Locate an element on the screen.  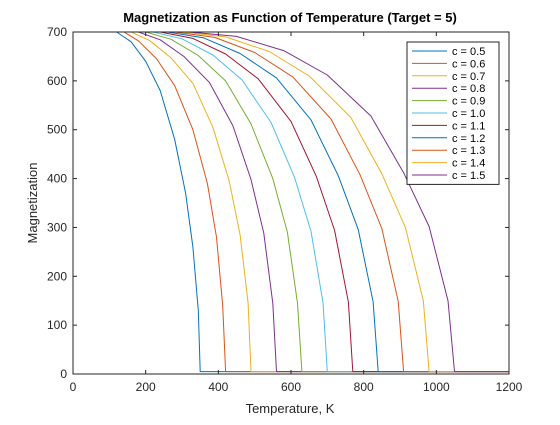
legend-entry-6: c = 1.0 is located at coordinates (468, 114).